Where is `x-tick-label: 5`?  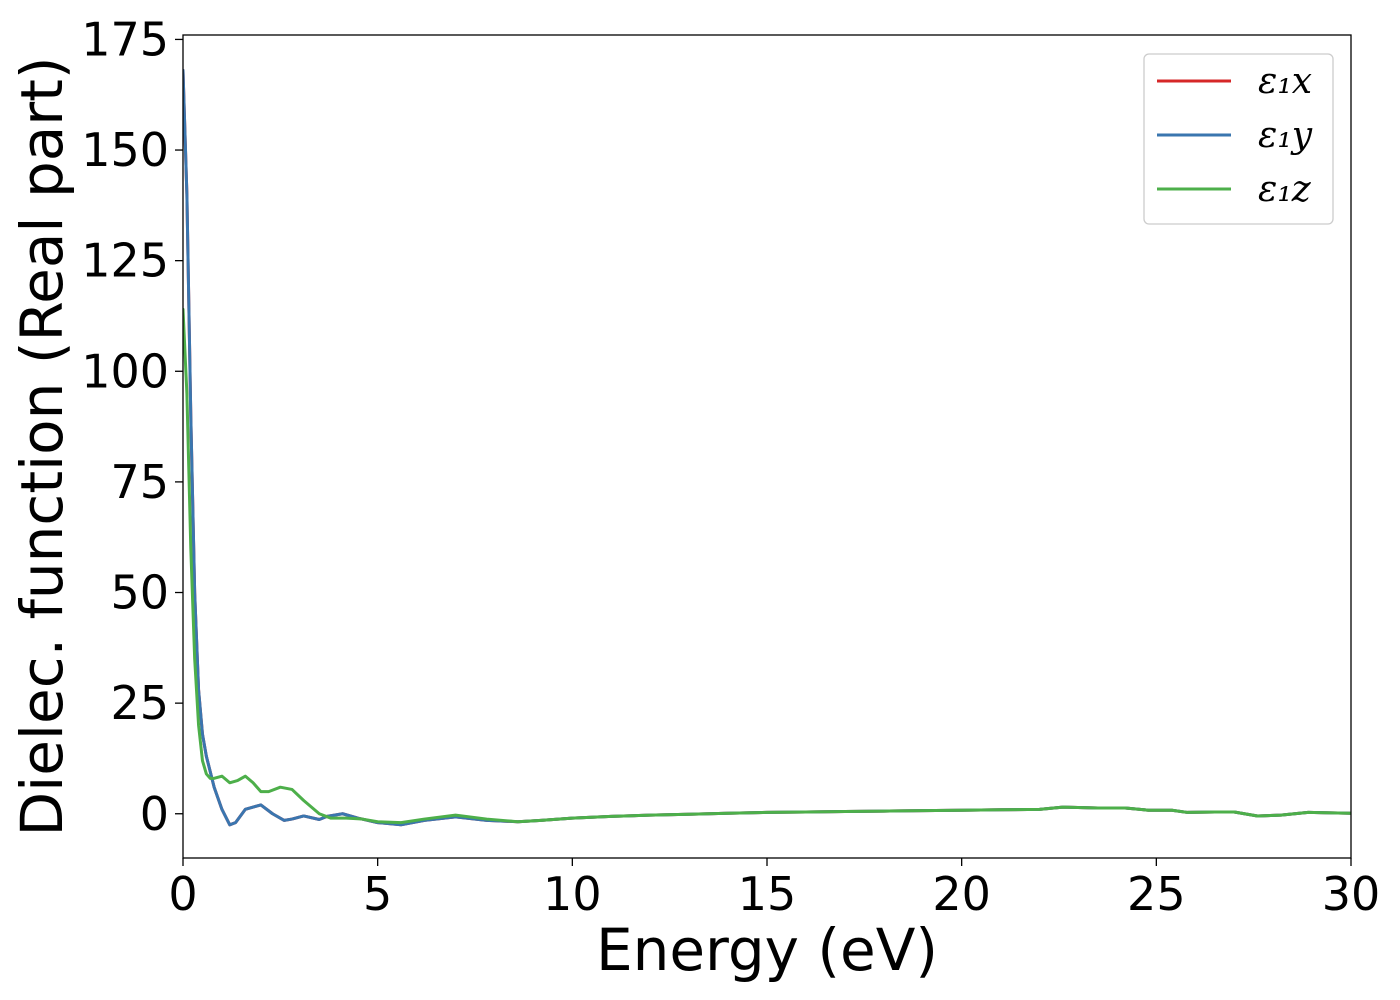
x-tick-label: 5 is located at coordinates (377, 894).